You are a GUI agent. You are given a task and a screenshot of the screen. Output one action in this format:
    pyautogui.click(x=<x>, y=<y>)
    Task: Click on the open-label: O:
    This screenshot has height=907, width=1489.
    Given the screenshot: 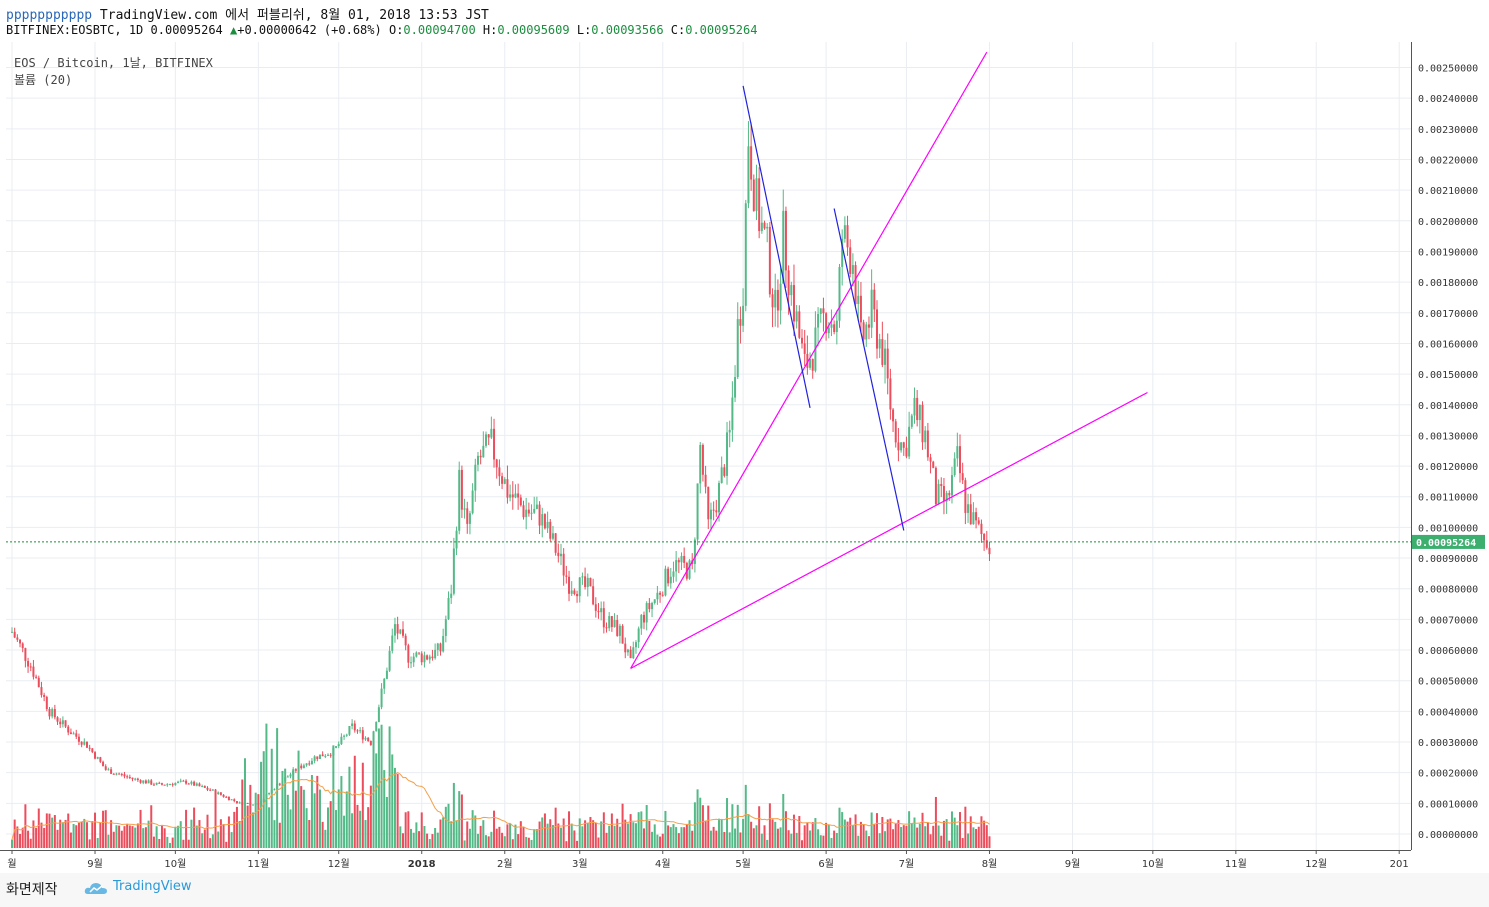 What is the action you would take?
    pyautogui.click(x=396, y=30)
    